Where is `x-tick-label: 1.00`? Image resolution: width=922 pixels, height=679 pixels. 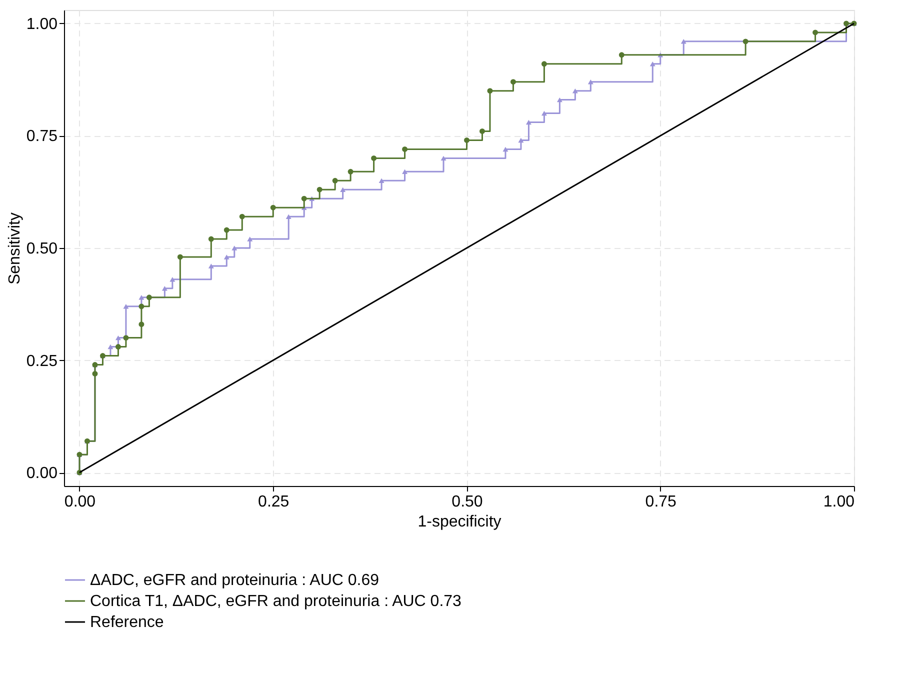 x-tick-label: 1.00 is located at coordinates (839, 502).